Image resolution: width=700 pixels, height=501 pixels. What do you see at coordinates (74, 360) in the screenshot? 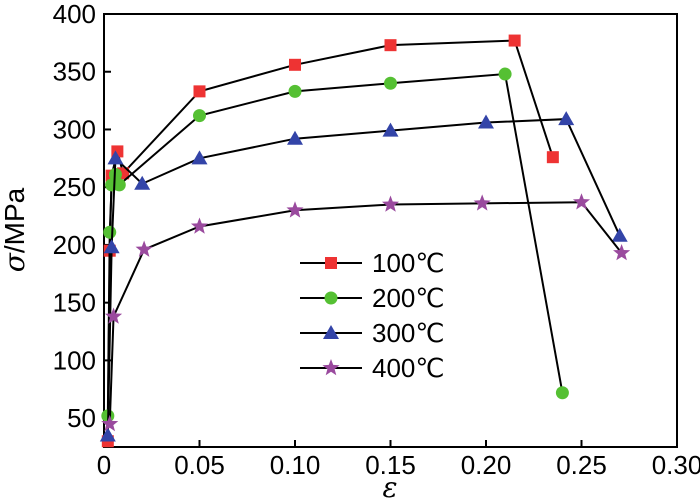
I see `y-tick-label: 100` at bounding box center [74, 360].